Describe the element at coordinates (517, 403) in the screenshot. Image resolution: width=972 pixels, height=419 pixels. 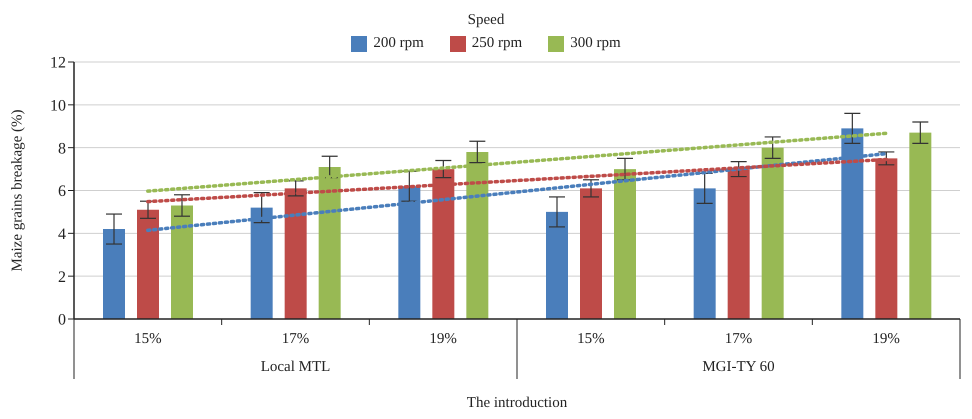
I see `x-axis-title: The introduction` at that location.